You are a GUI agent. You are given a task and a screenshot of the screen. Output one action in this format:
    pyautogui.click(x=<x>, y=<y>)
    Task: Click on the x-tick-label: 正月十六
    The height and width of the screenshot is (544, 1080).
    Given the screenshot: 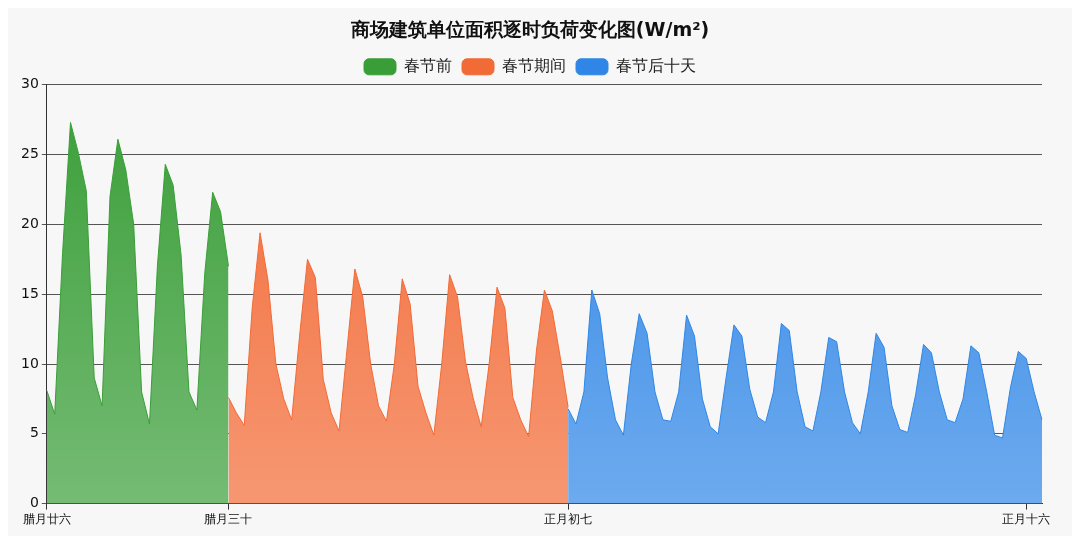 What is the action you would take?
    pyautogui.click(x=1026, y=518)
    